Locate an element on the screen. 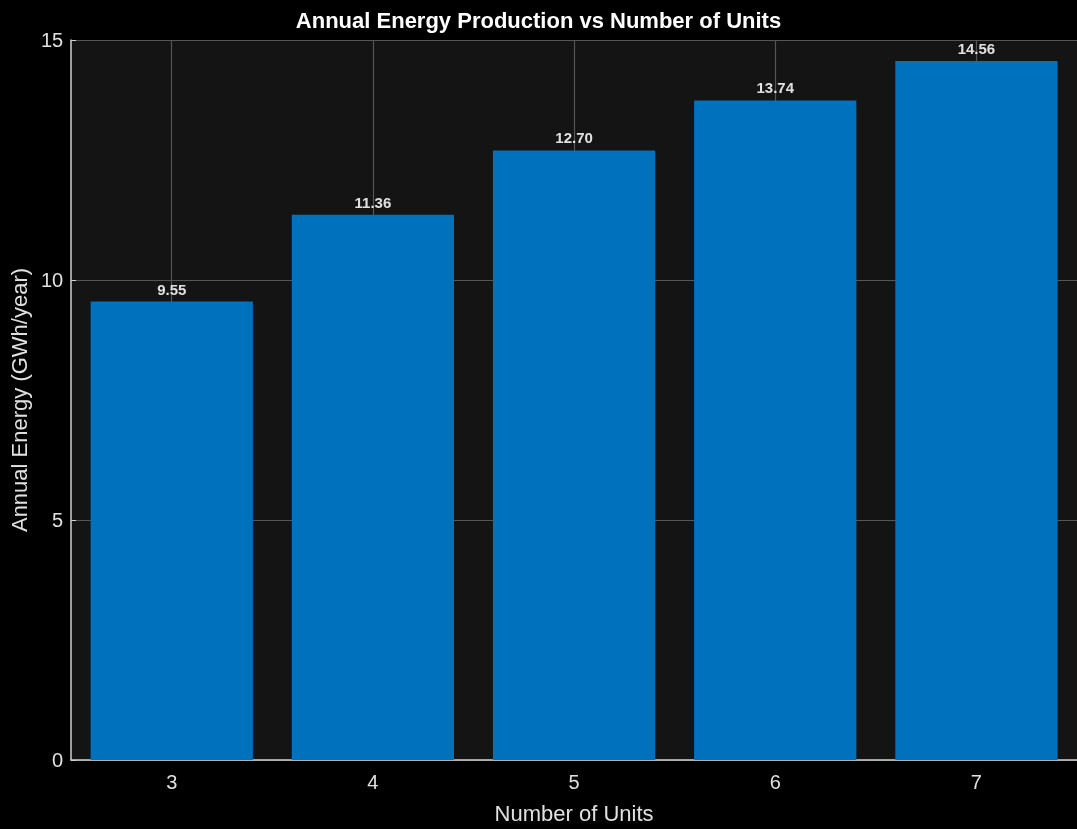 The height and width of the screenshot is (829, 1077). data-label: 13.74 is located at coordinates (775, 88).